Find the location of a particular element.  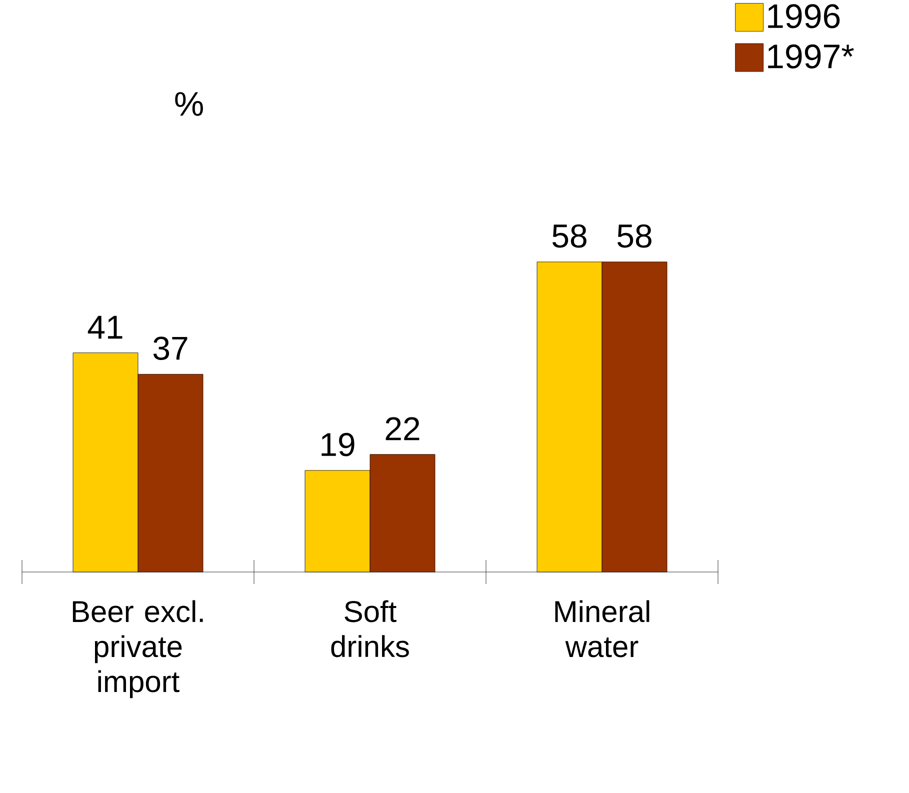

x-tick-label: Beer excl. private import is located at coordinates (137, 649).